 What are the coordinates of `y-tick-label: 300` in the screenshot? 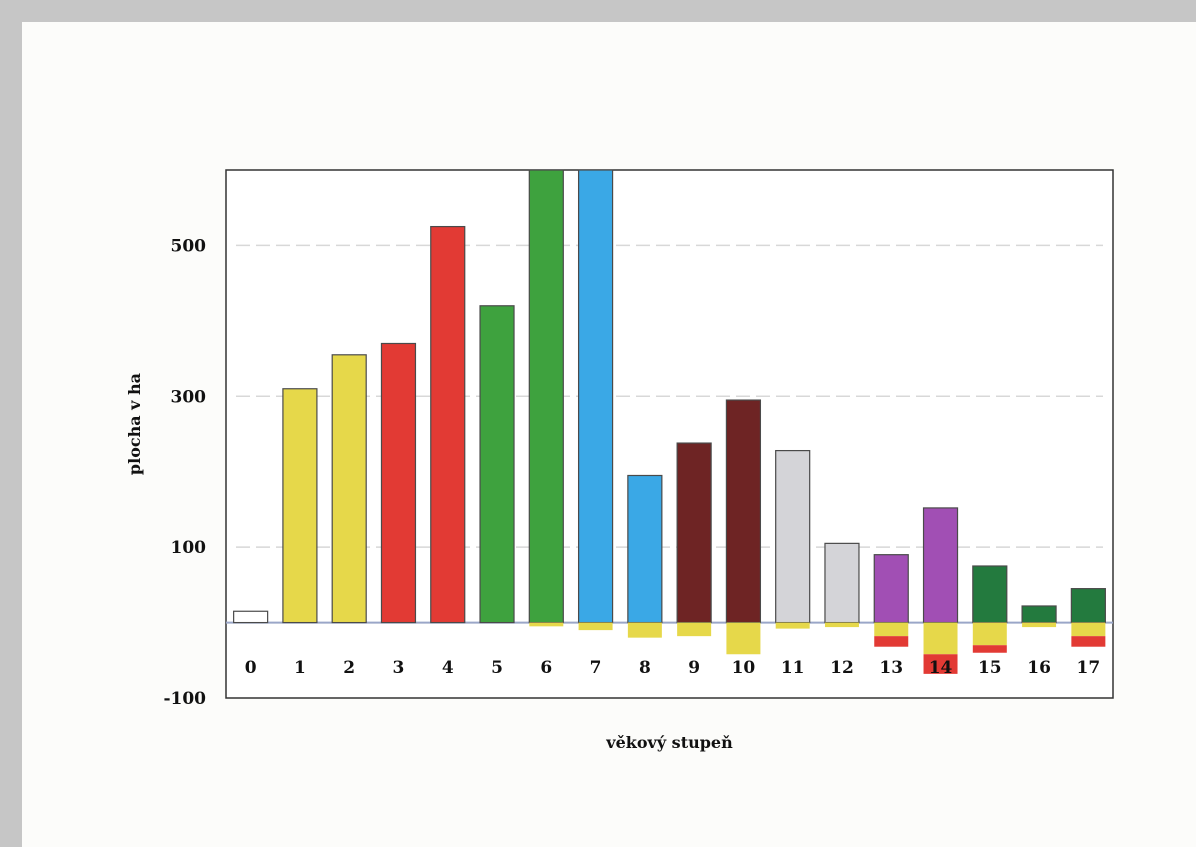 It's located at (189, 397).